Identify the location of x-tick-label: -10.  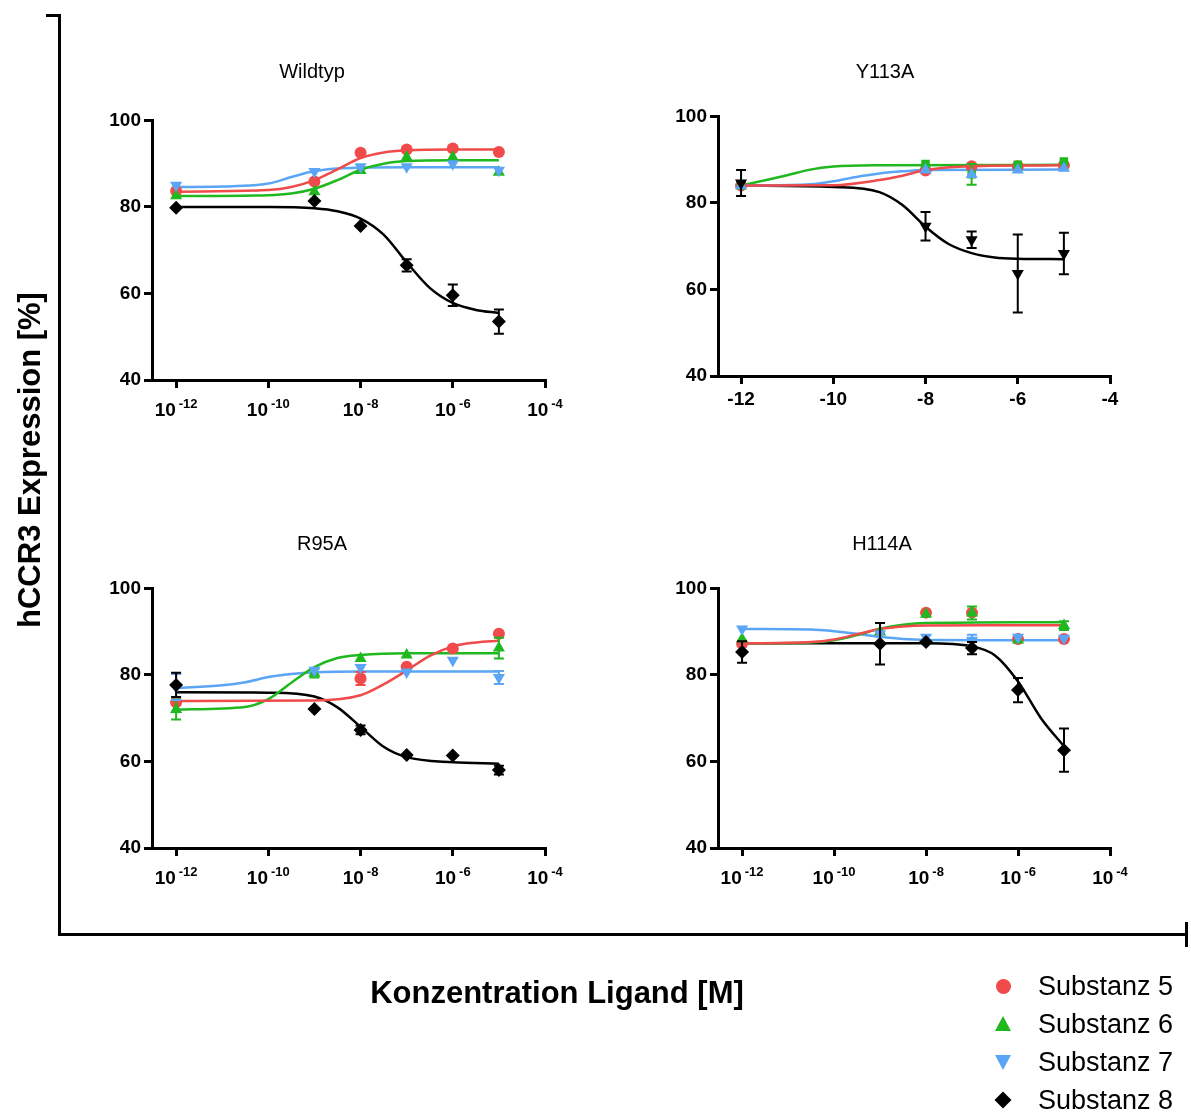
(833, 398).